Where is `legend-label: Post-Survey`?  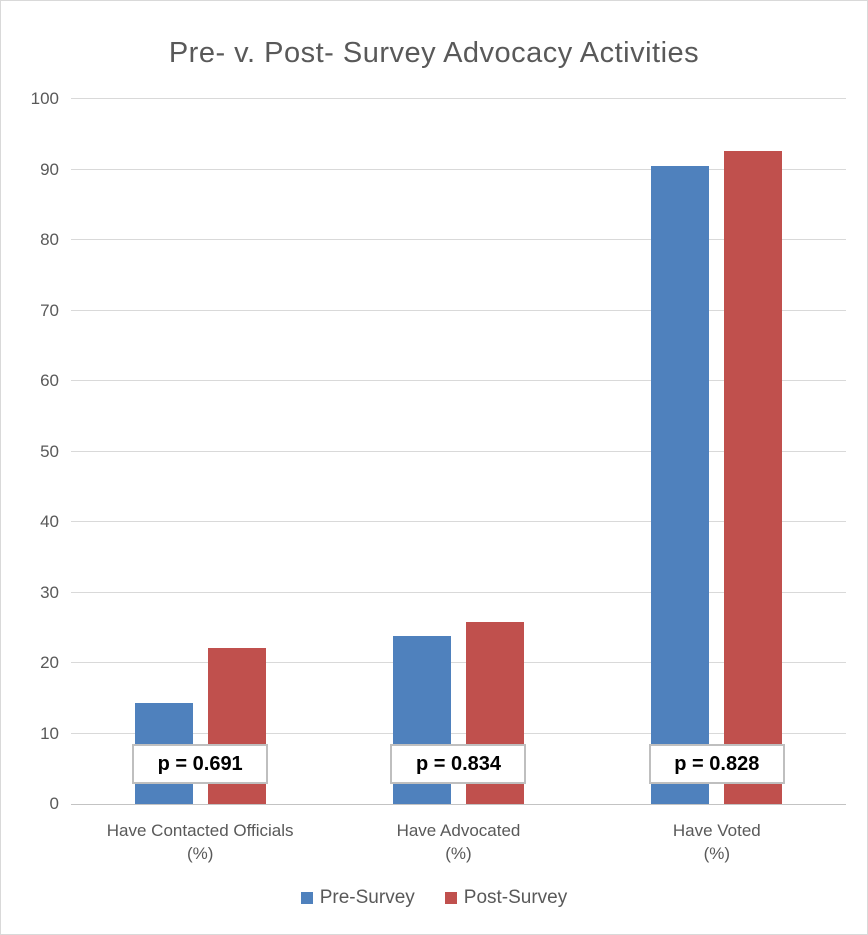 legend-label: Post-Survey is located at coordinates (515, 897).